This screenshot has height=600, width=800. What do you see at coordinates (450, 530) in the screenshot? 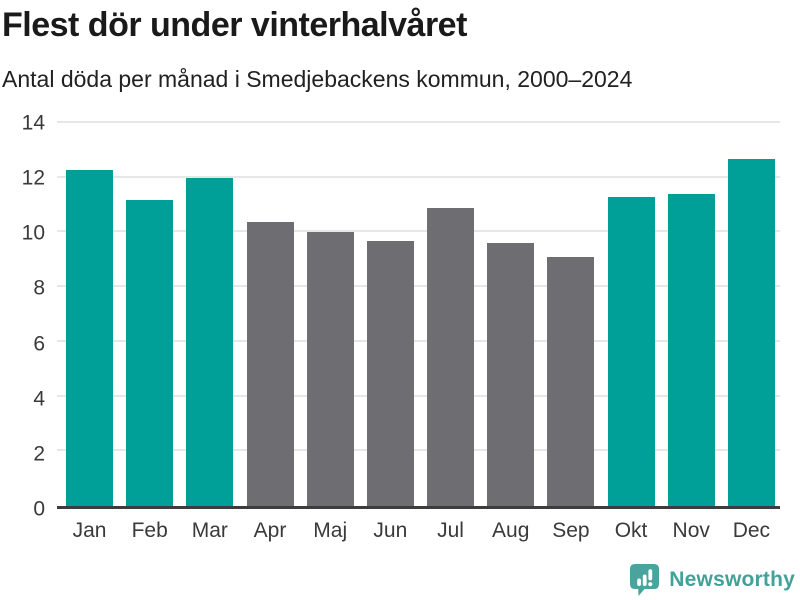
I see `x-tick-label: Jul` at bounding box center [450, 530].